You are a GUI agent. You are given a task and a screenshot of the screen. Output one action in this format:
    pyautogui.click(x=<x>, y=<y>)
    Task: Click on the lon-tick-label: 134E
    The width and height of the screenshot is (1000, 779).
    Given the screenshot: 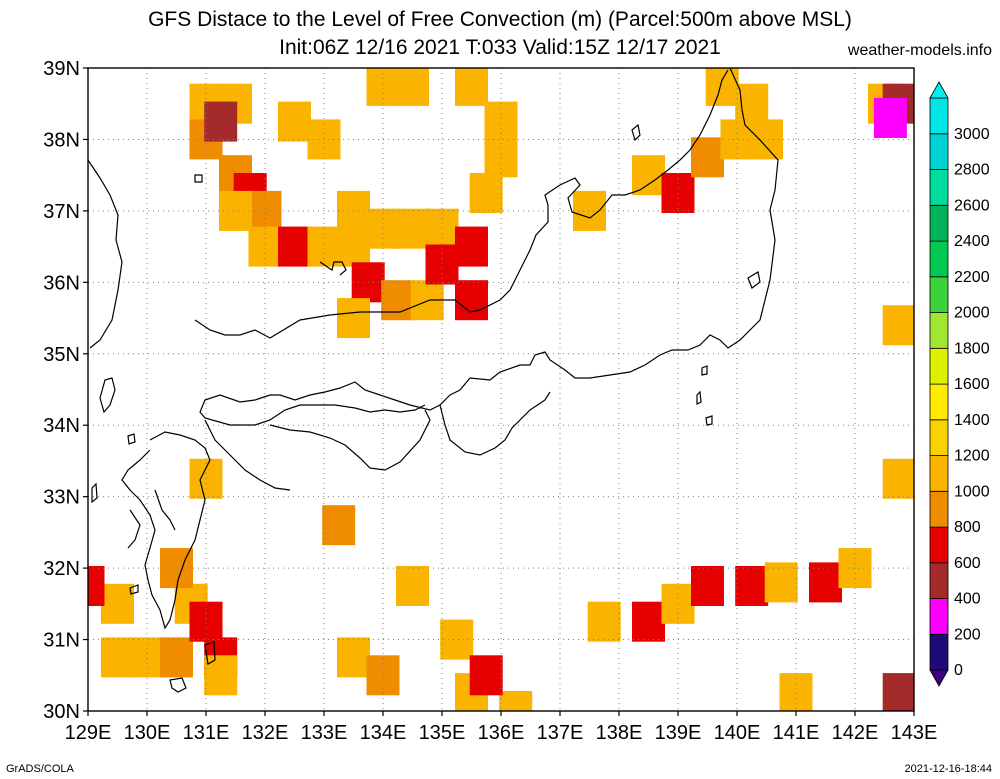 What is the action you would take?
    pyautogui.click(x=383, y=733)
    